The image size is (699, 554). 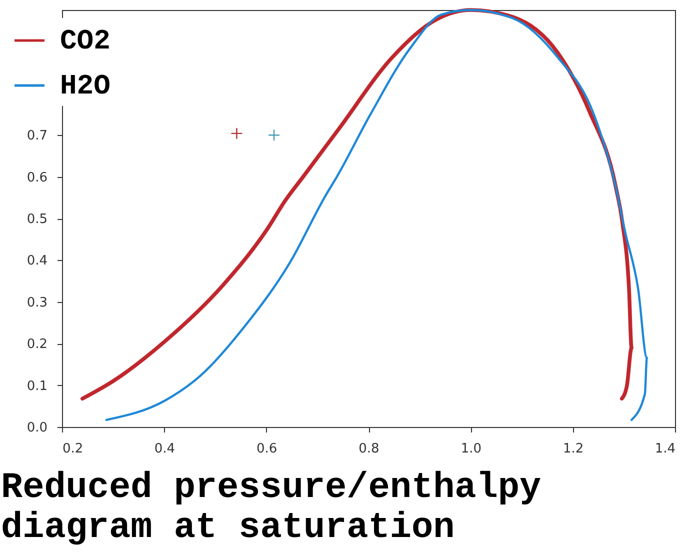 I want to click on y-tick-label: 0.3, so click(x=37, y=302).